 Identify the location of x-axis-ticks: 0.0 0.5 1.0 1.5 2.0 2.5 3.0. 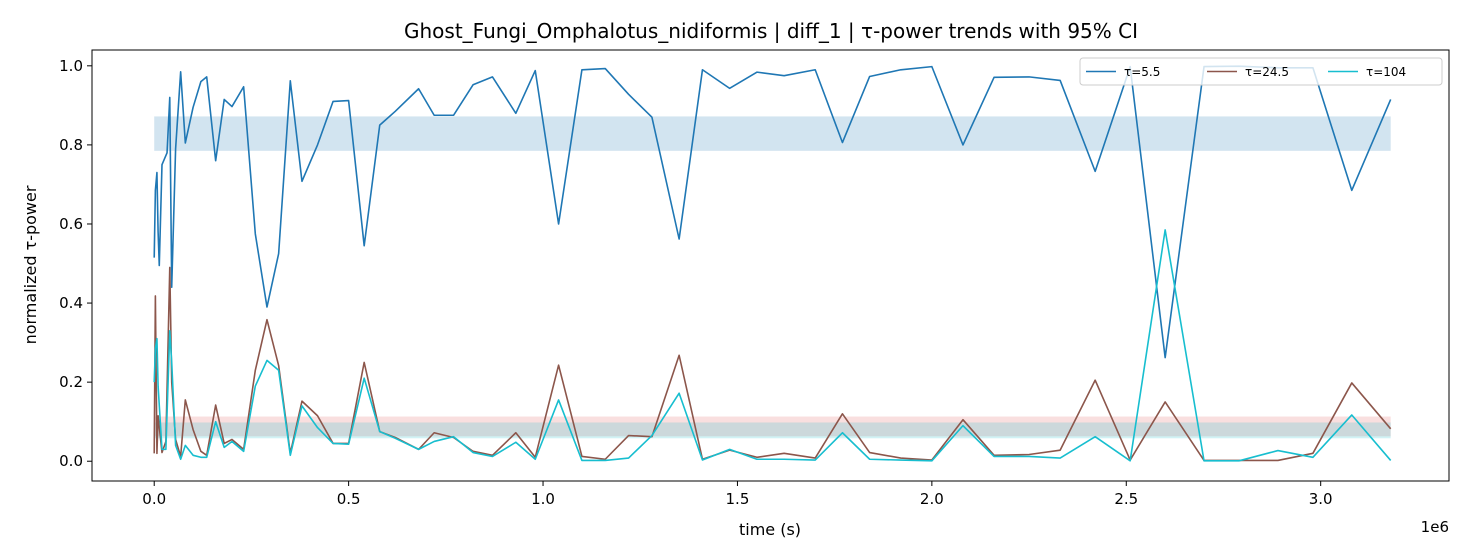
(737, 494).